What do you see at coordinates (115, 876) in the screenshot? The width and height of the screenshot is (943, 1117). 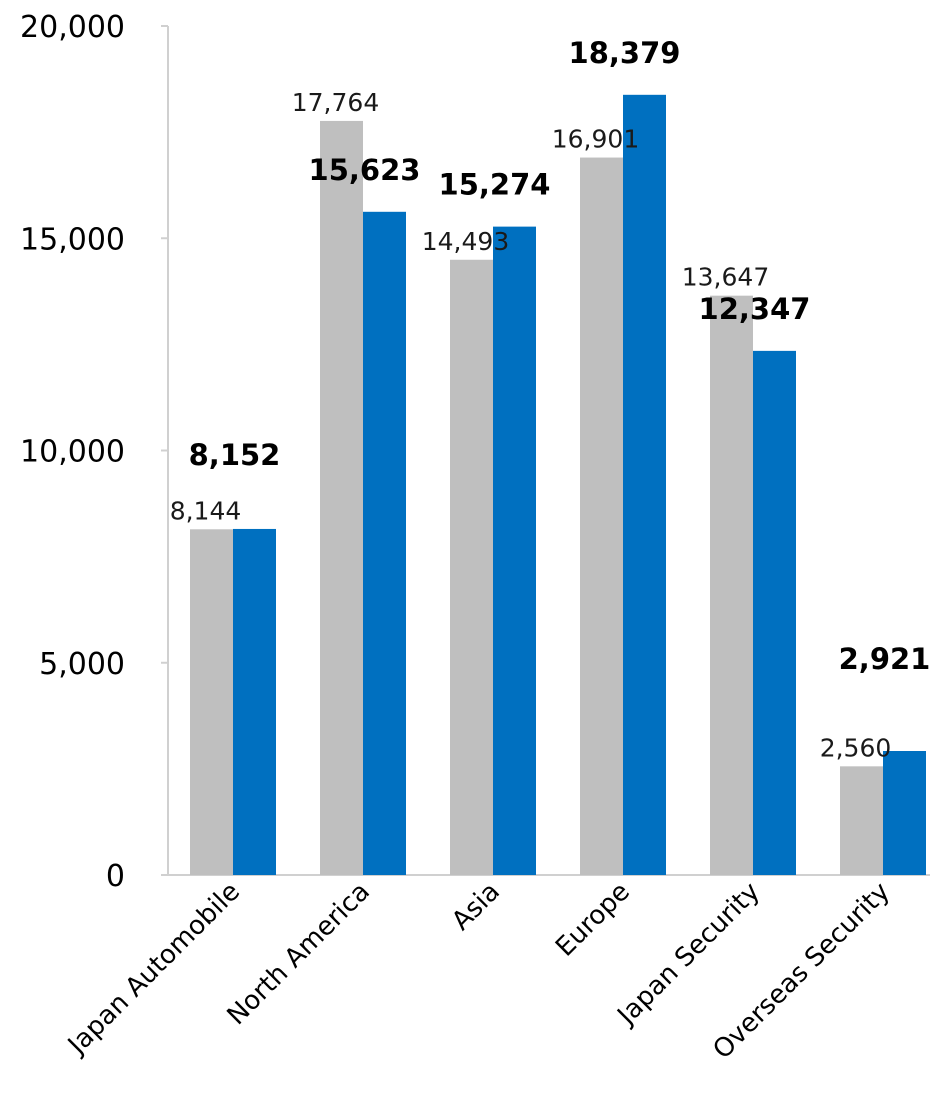 I see `y-tick-label: 0` at bounding box center [115, 876].